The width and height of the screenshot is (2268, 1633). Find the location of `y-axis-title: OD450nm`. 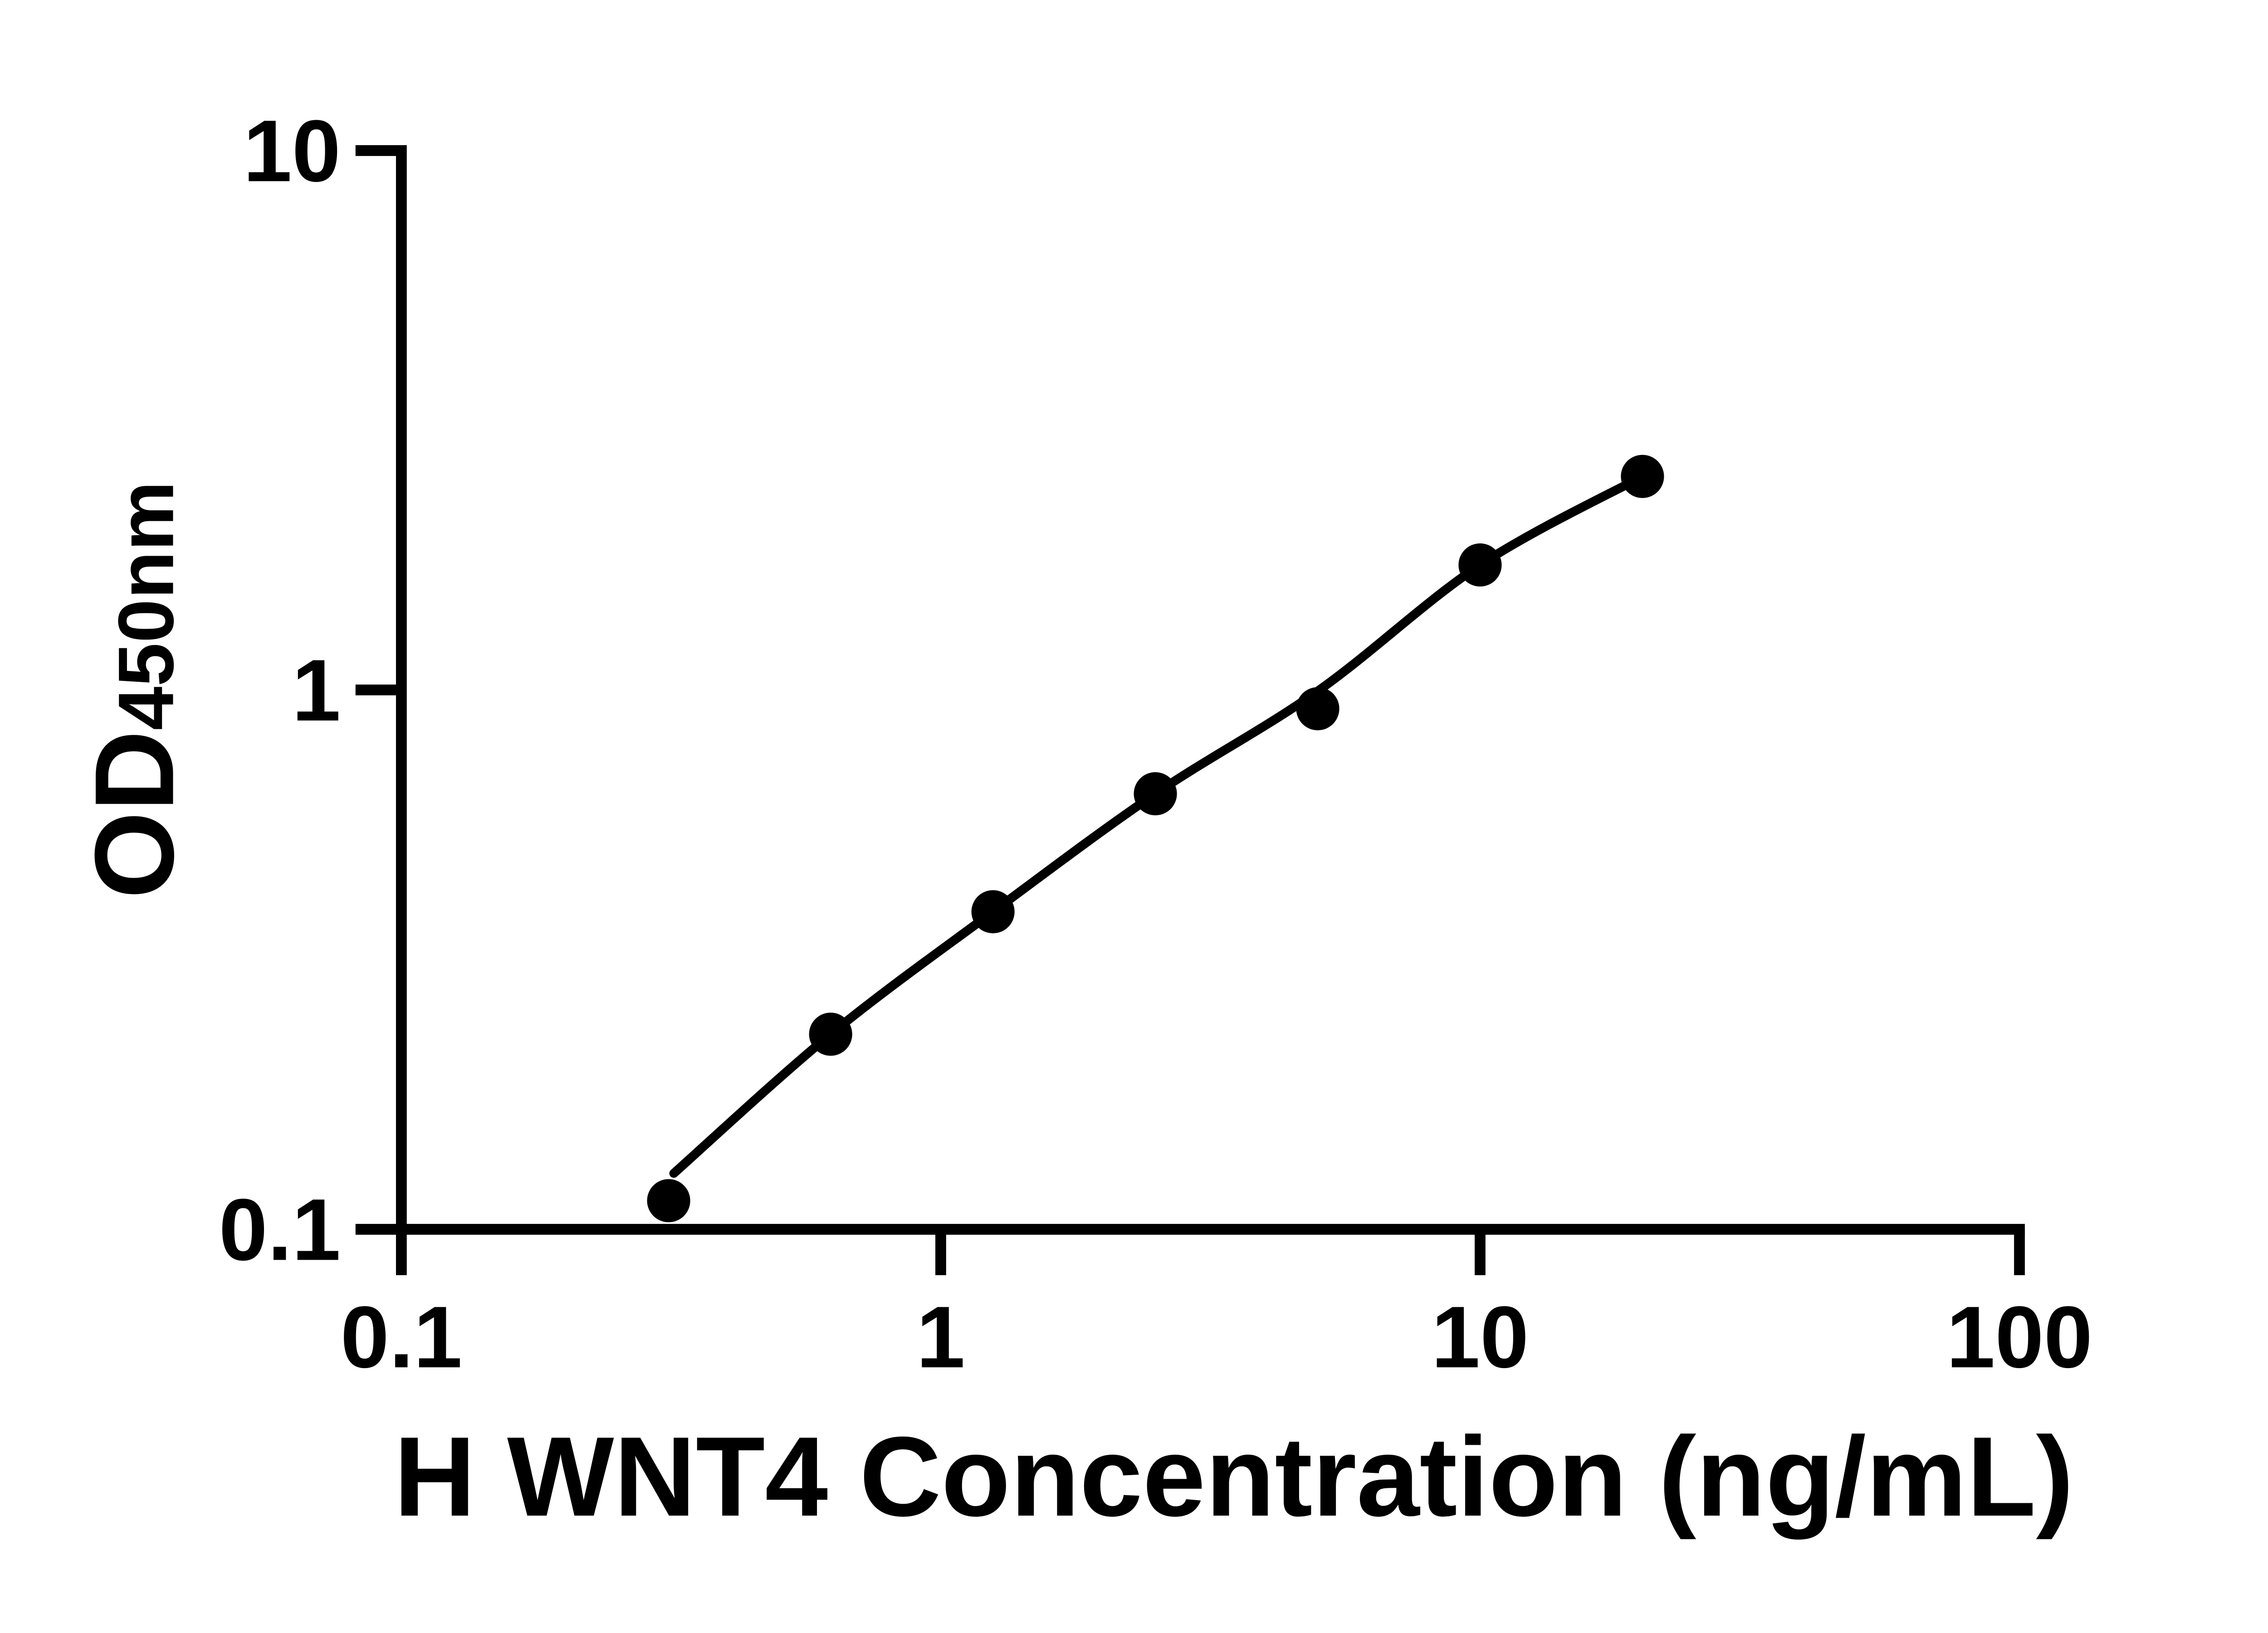

y-axis-title: OD450nm is located at coordinates (134, 690).